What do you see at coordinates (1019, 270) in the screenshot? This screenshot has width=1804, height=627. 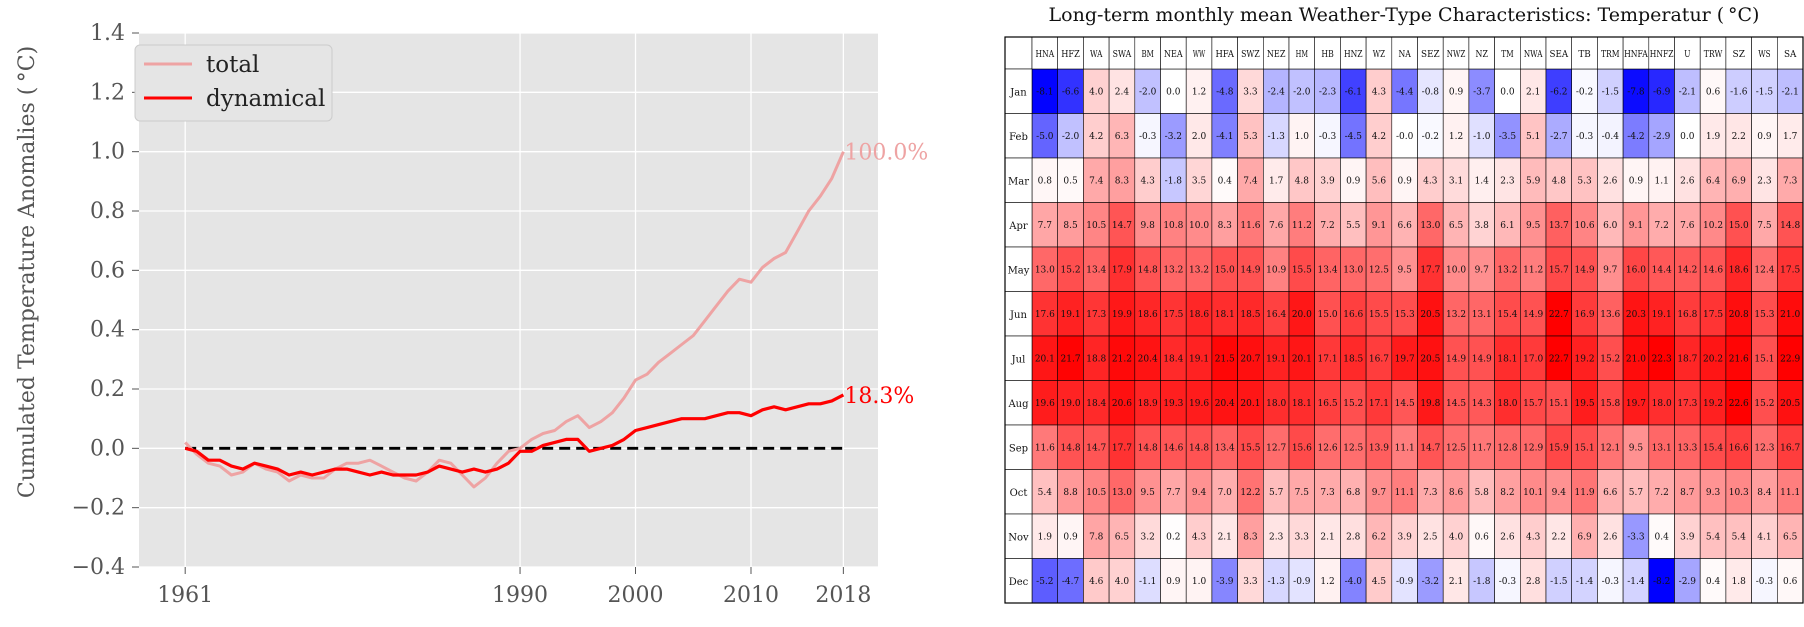 I see `heatmap-row-label: May` at bounding box center [1019, 270].